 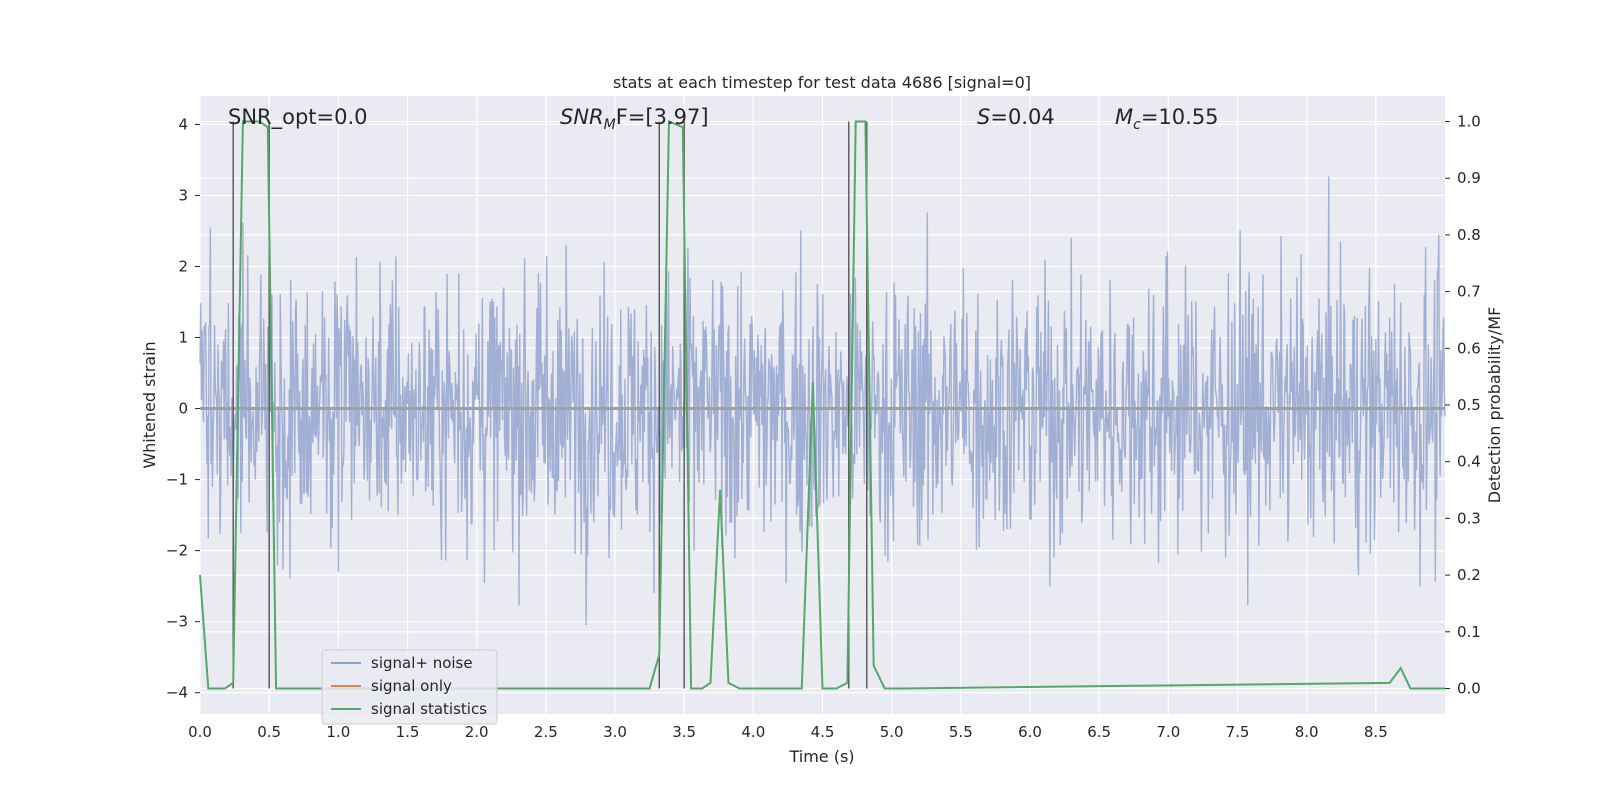 What do you see at coordinates (983, 117) in the screenshot?
I see `annotation-s-symbol: S` at bounding box center [983, 117].